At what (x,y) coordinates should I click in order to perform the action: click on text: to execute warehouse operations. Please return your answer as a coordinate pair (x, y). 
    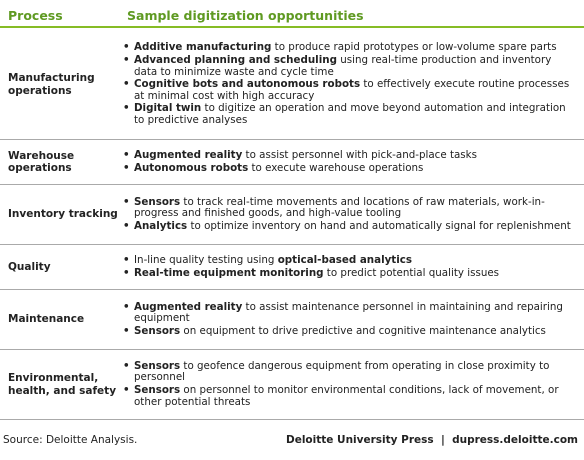
    Looking at the image, I should click on (336, 167).